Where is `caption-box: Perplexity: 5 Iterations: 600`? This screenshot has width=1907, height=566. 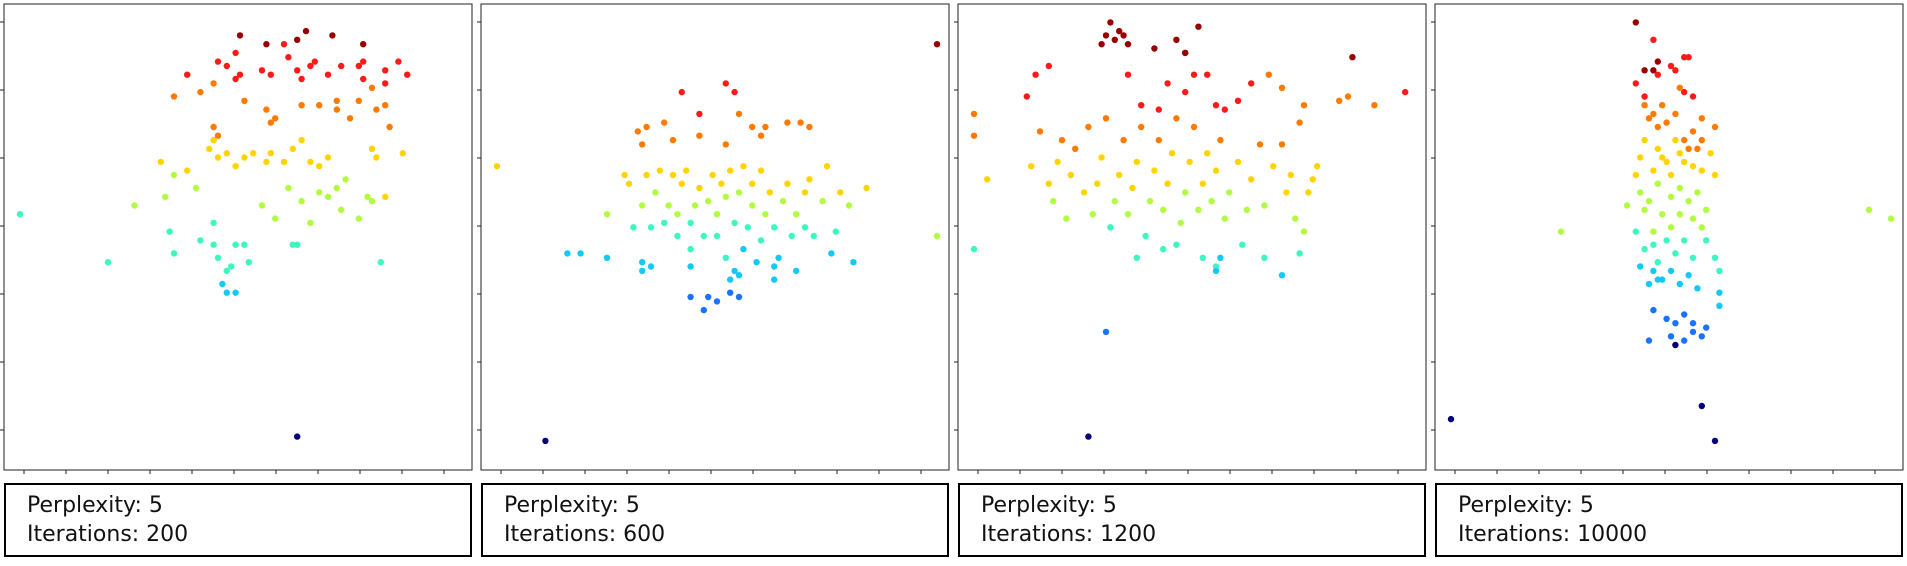 caption-box: Perplexity: 5 Iterations: 600 is located at coordinates (715, 520).